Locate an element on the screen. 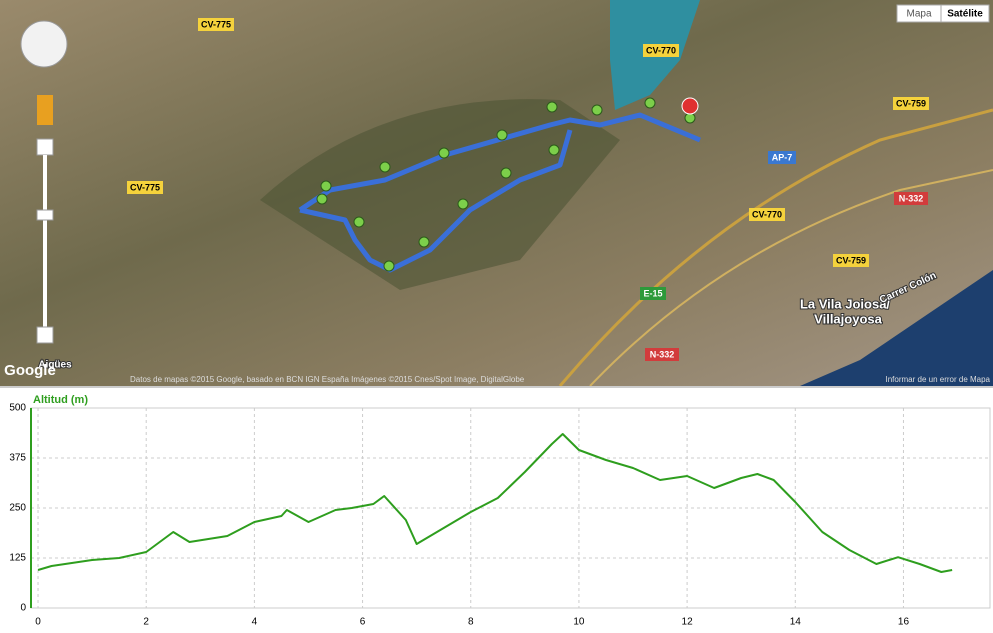  place-label: La Vila Joiosa/ is located at coordinates (845, 303).